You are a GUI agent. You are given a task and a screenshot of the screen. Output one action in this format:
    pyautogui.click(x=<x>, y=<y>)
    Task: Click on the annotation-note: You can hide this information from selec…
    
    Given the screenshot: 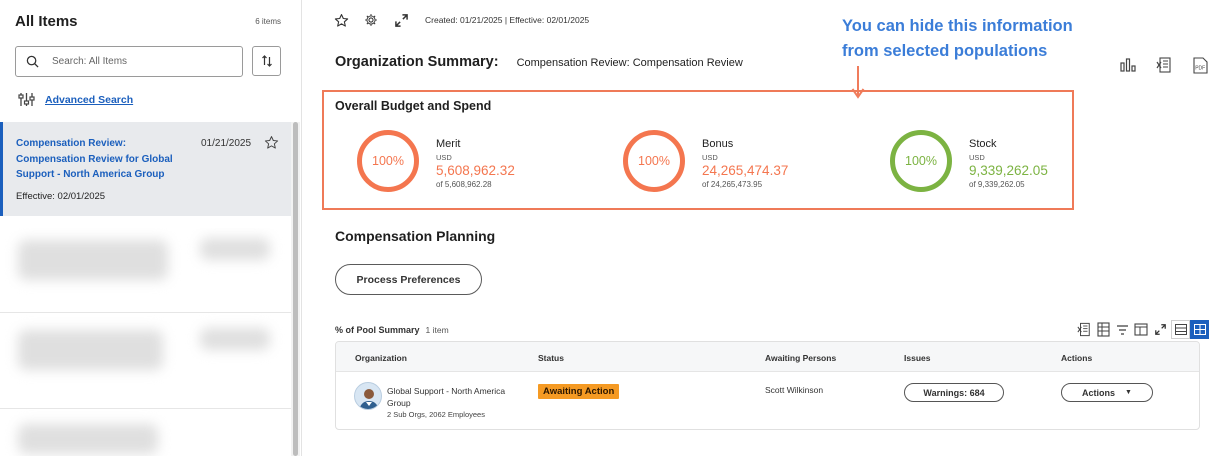 What is the action you would take?
    pyautogui.click(x=957, y=39)
    